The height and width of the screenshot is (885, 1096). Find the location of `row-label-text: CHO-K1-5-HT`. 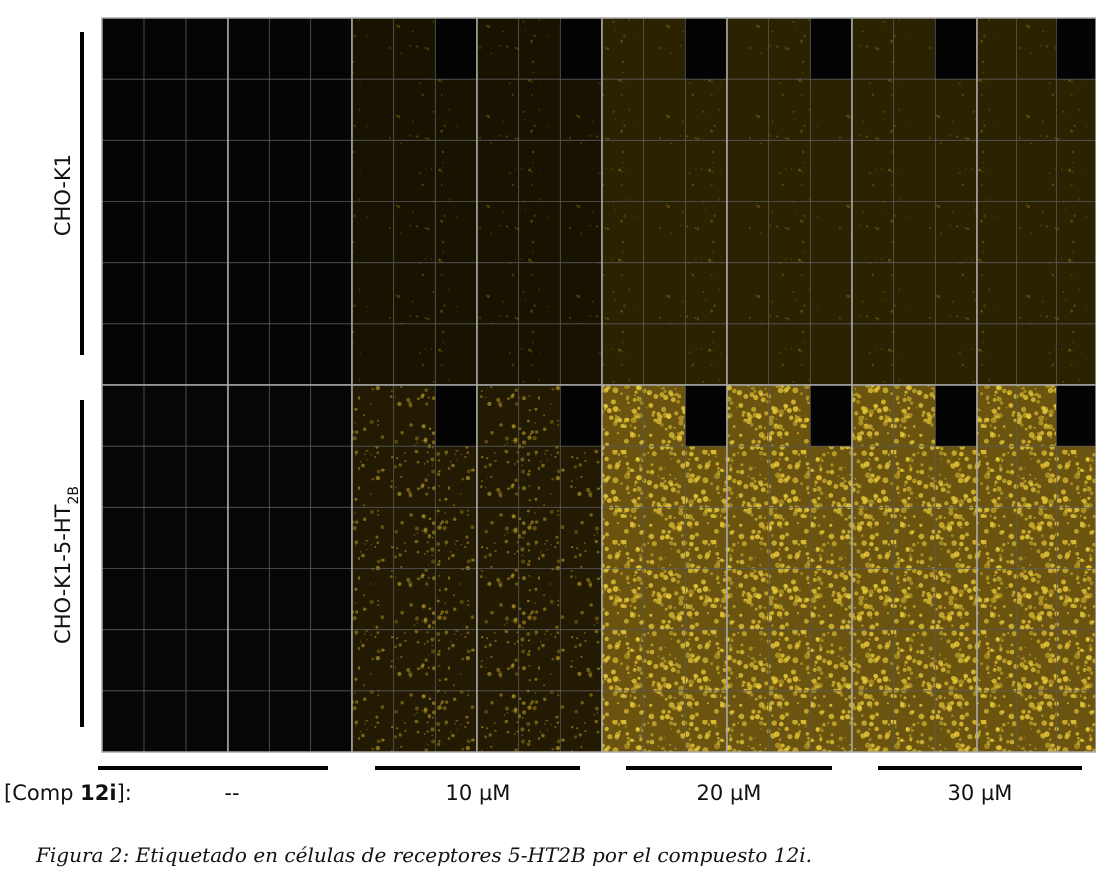

row-label-text: CHO-K1-5-HT is located at coordinates (63, 574).